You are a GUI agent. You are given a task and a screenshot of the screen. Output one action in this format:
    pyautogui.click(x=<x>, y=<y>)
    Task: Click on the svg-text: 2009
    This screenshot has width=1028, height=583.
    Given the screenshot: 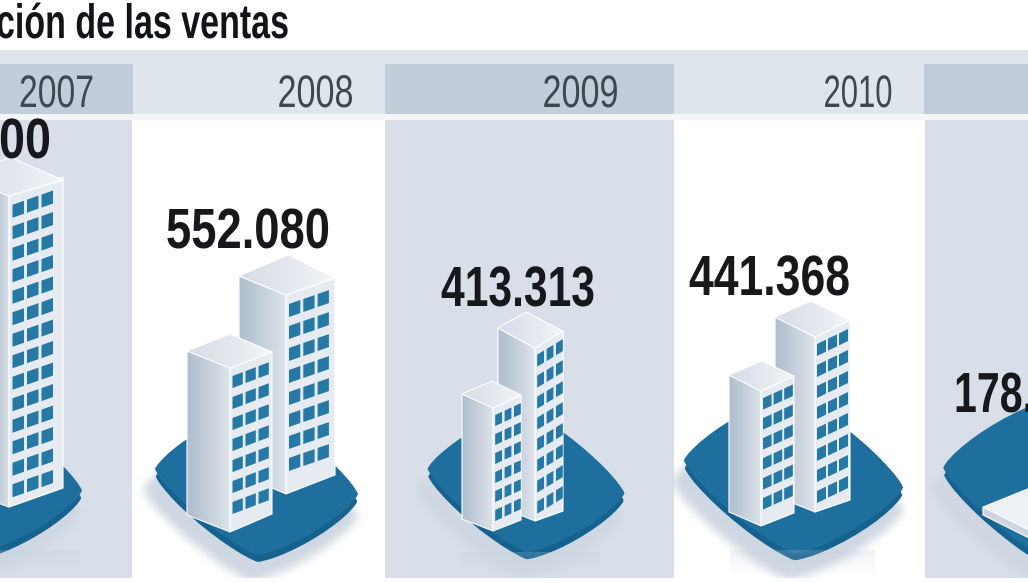 What is the action you would take?
    pyautogui.click(x=581, y=91)
    